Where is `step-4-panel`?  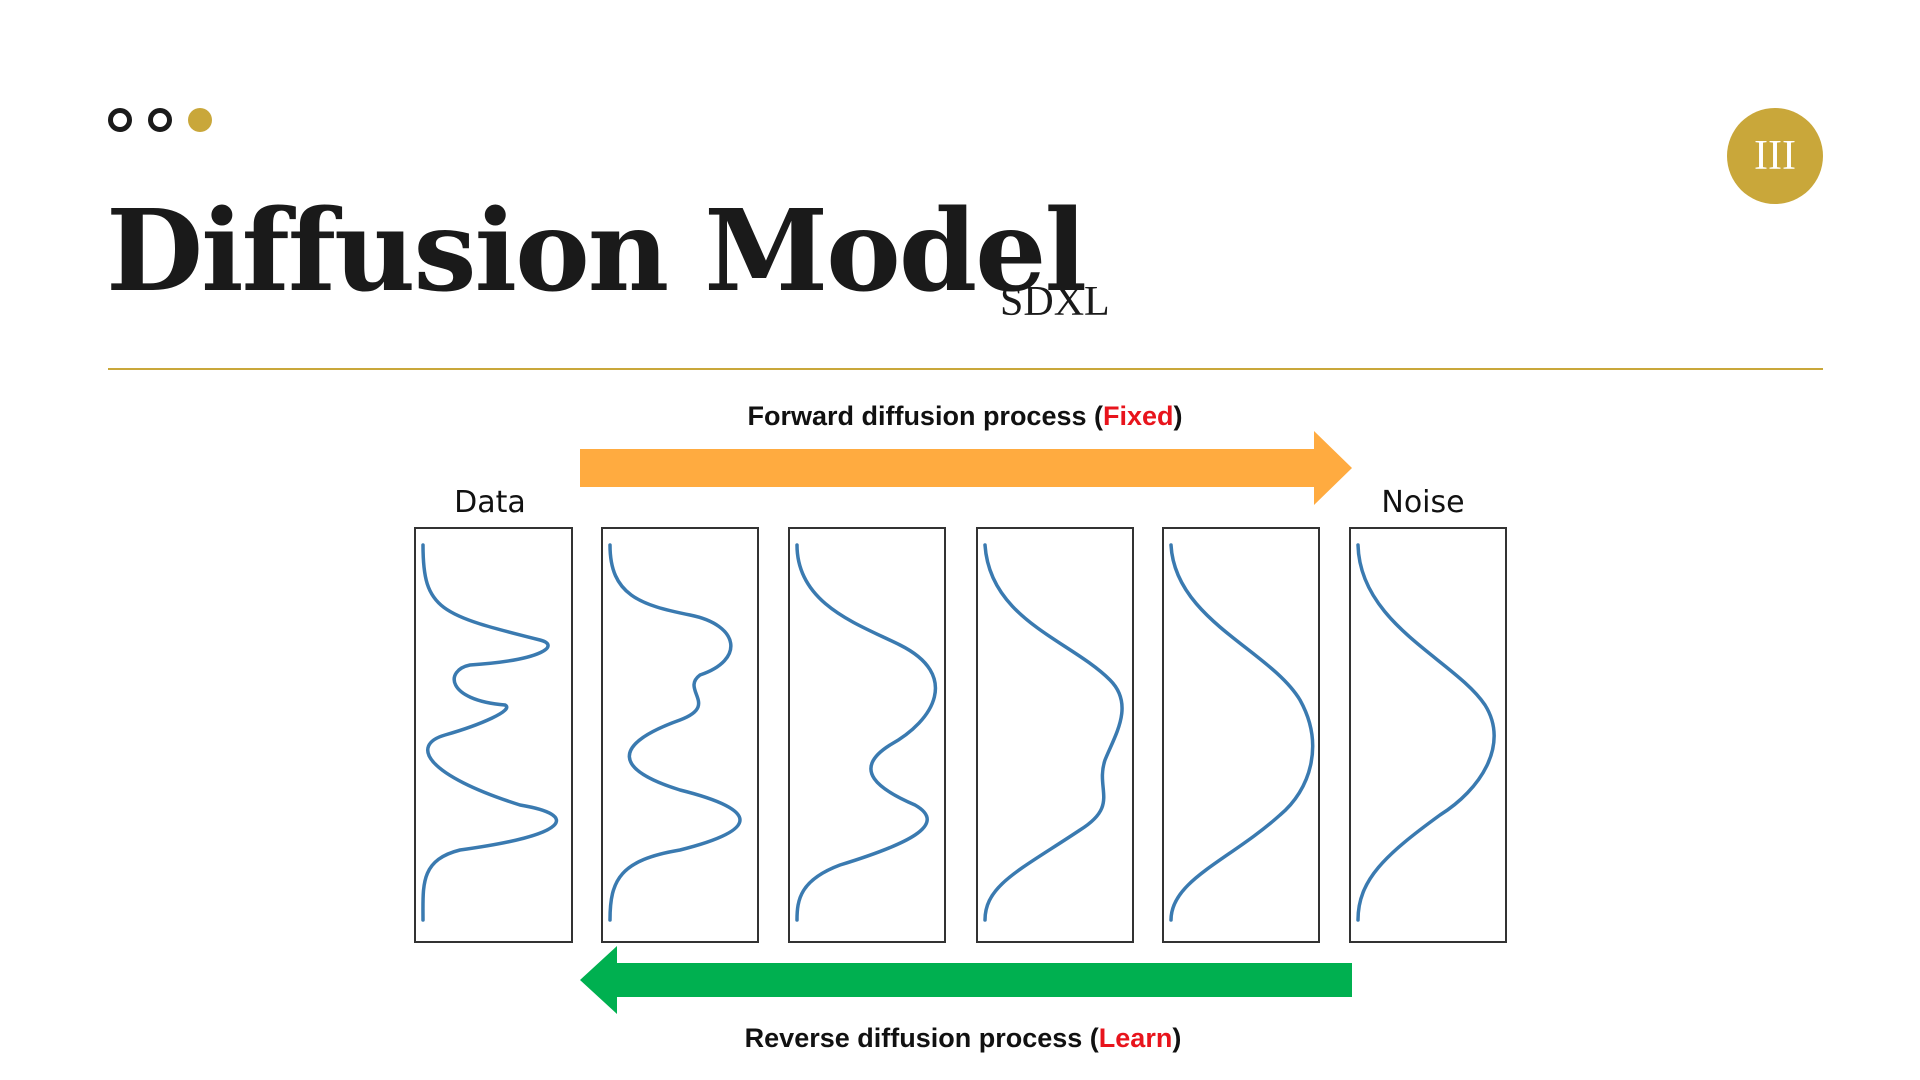
step-4-panel is located at coordinates (1055, 735).